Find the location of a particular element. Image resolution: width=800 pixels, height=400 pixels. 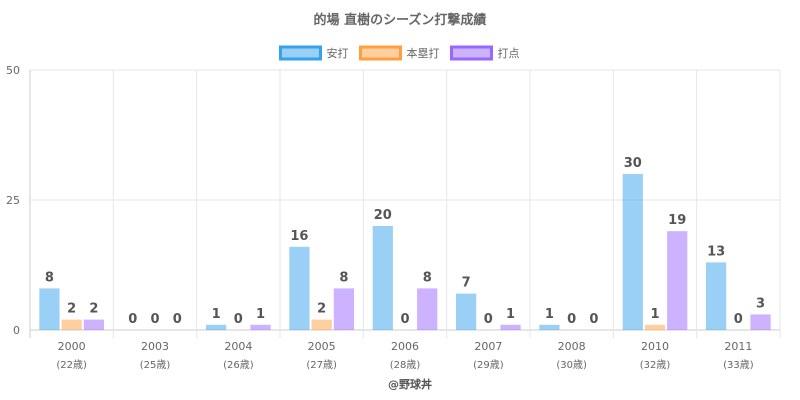

legend-label-3: 打点 is located at coordinates (509, 53).